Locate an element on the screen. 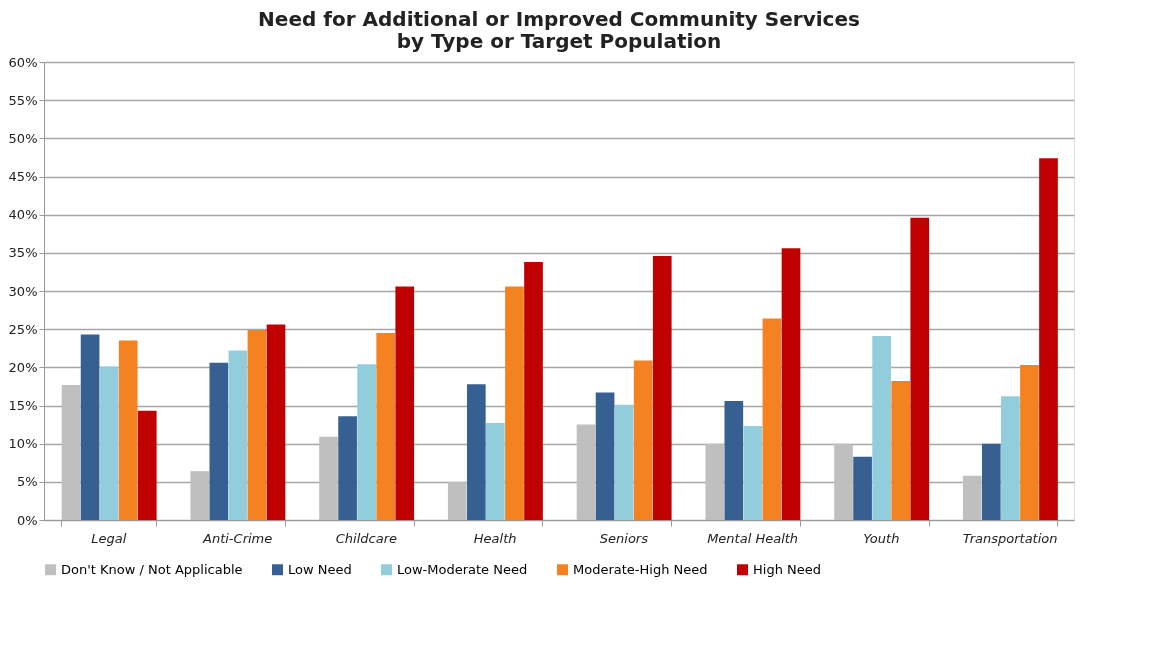 The height and width of the screenshot is (646, 1155). x-tick-label: Health is located at coordinates (495, 538).